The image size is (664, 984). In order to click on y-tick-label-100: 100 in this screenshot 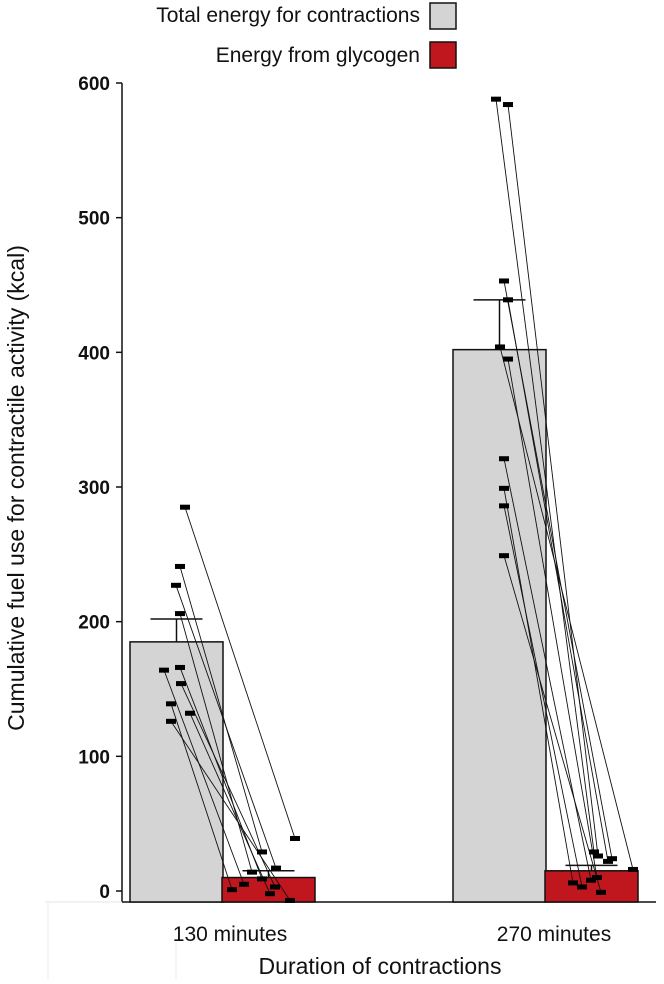, I will do `click(94, 757)`.